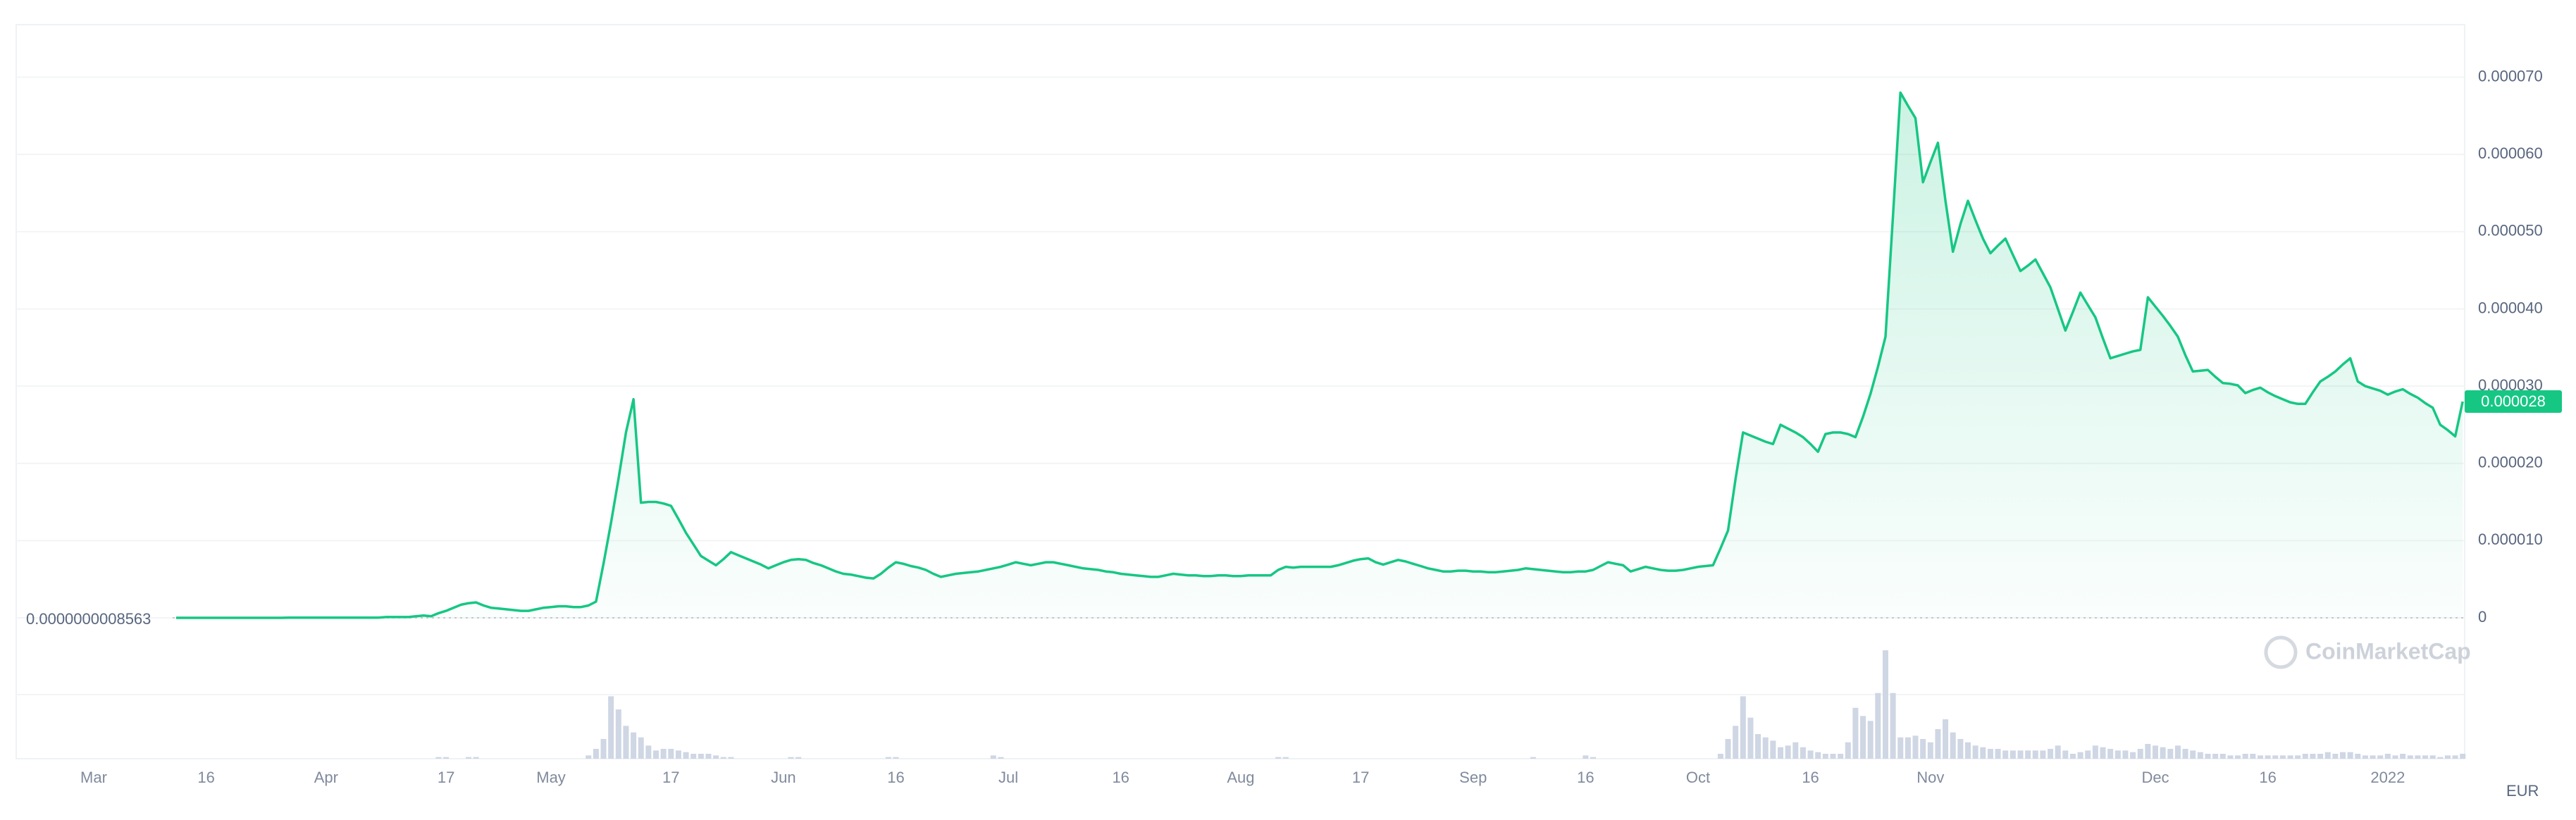 Image resolution: width=2576 pixels, height=820 pixels. What do you see at coordinates (783, 777) in the screenshot?
I see `x-tick-label: Jun` at bounding box center [783, 777].